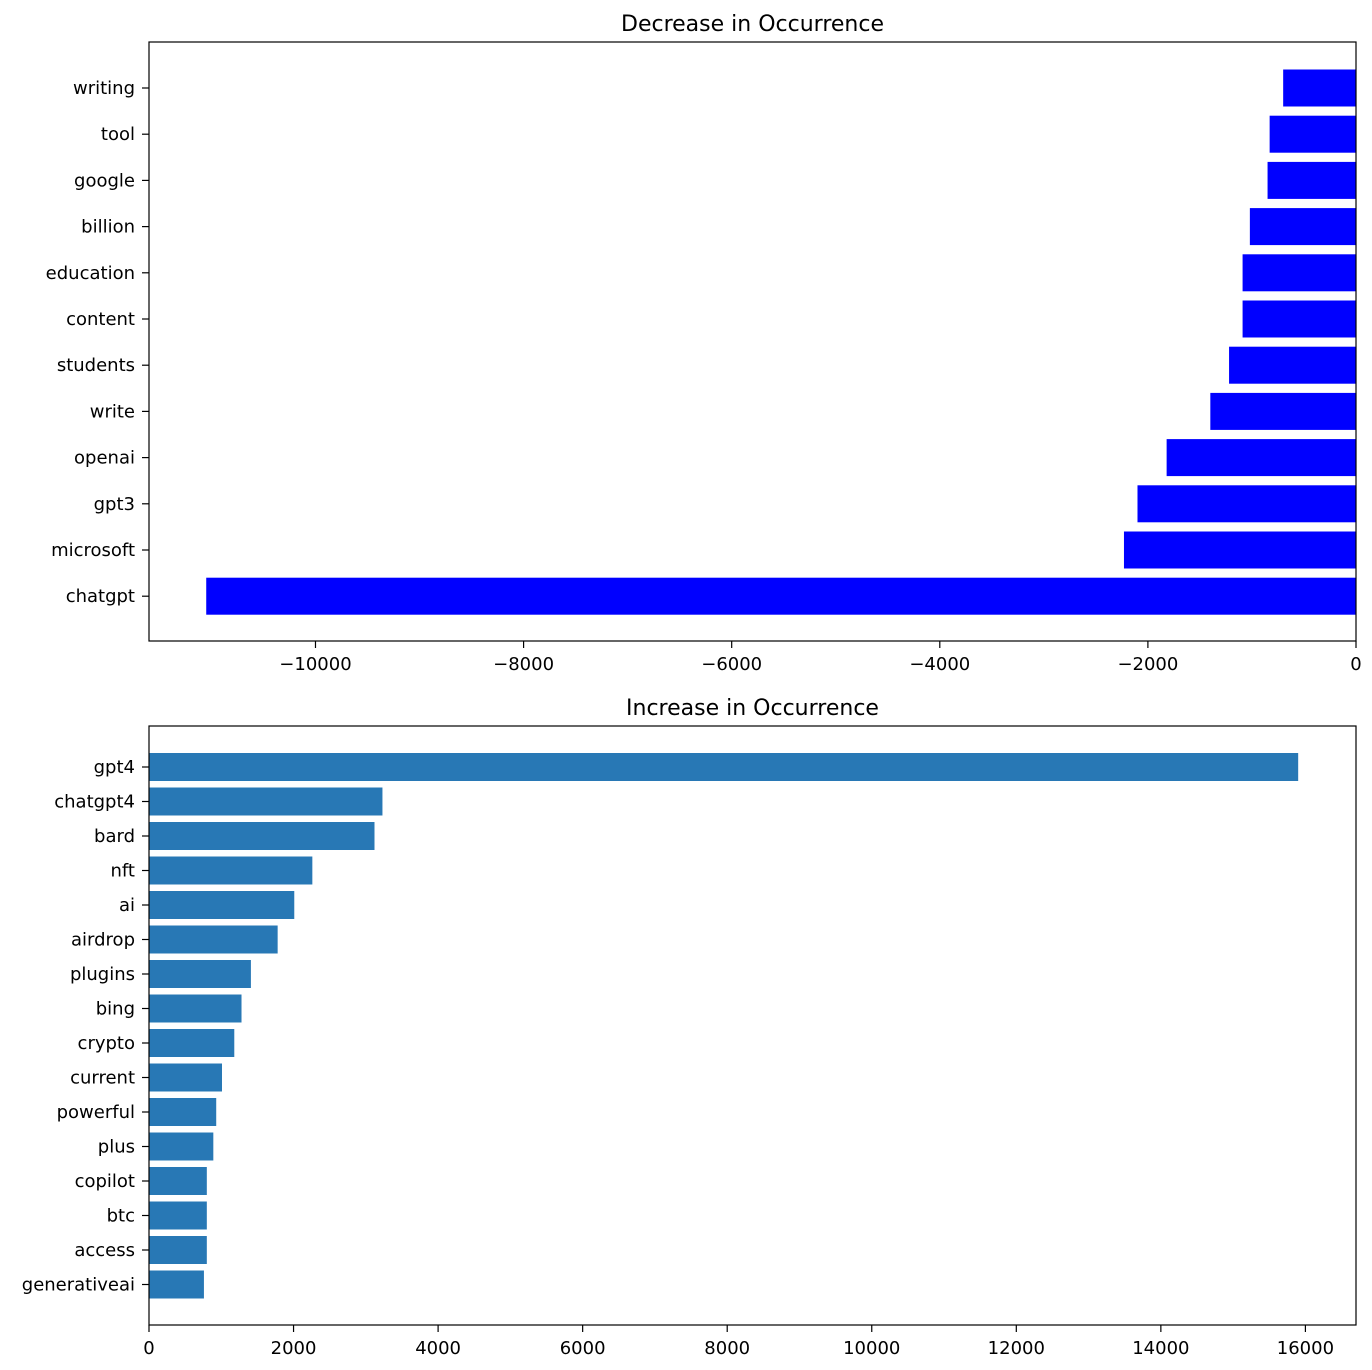 Image resolution: width=1372 pixels, height=1370 pixels. What do you see at coordinates (100, 596) in the screenshot?
I see `y-tick-label: chatgpt` at bounding box center [100, 596].